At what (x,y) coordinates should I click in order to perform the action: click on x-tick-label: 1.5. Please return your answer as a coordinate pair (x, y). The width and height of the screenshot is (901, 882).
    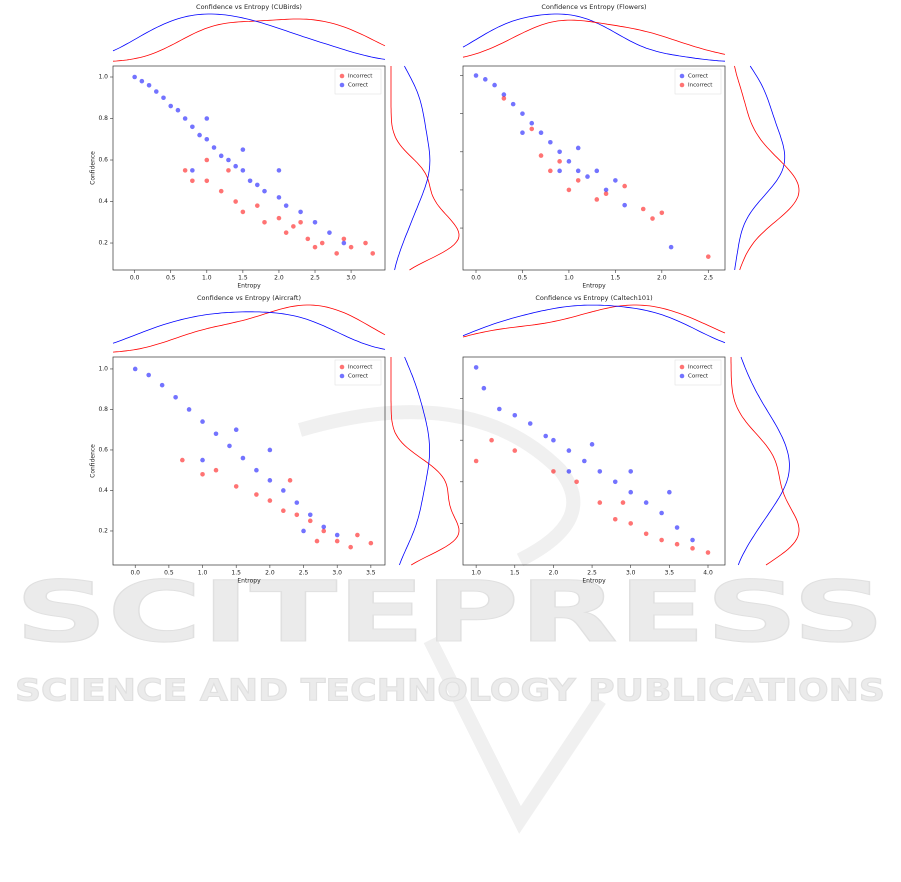
    Looking at the image, I should click on (515, 573).